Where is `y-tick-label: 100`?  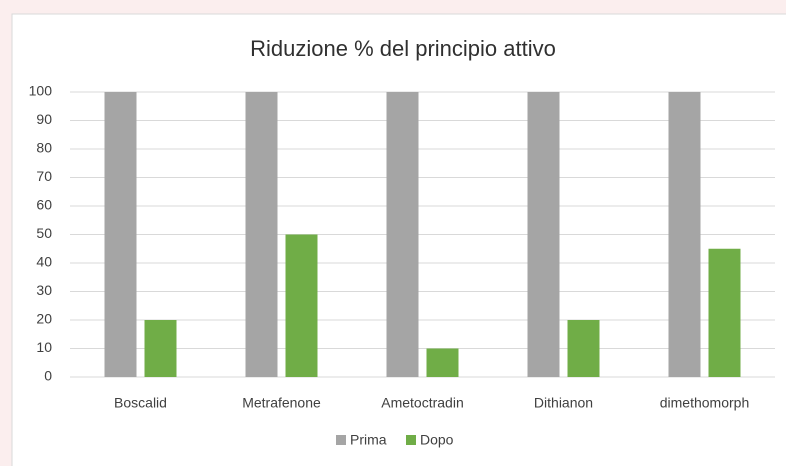 y-tick-label: 100 is located at coordinates (41, 91).